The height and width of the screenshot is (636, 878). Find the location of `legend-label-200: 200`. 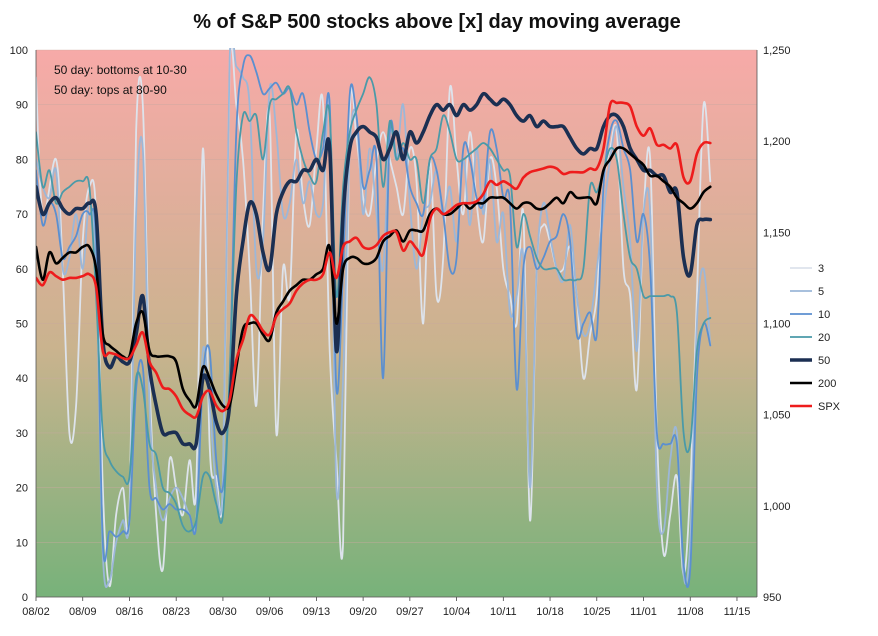

legend-label-200: 200 is located at coordinates (827, 384).